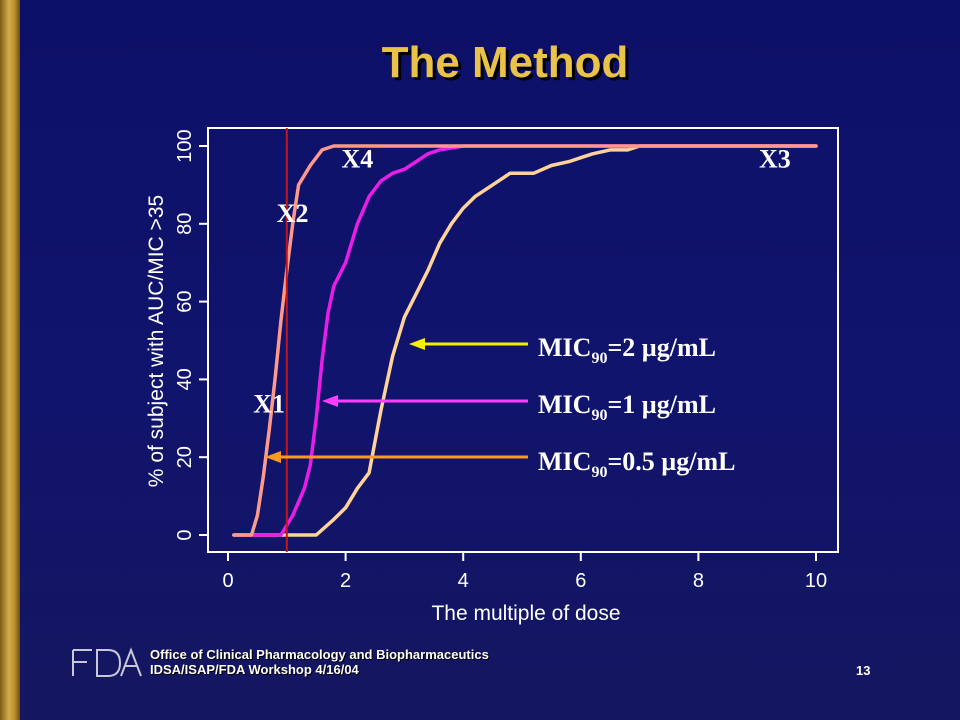 The width and height of the screenshot is (960, 720). I want to click on annotation-x2: X2, so click(293, 213).